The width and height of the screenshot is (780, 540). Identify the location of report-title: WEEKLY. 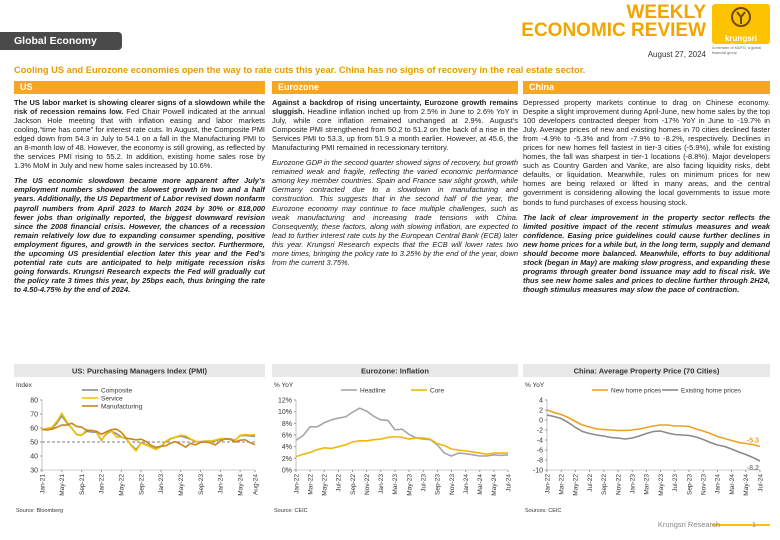
(666, 12).